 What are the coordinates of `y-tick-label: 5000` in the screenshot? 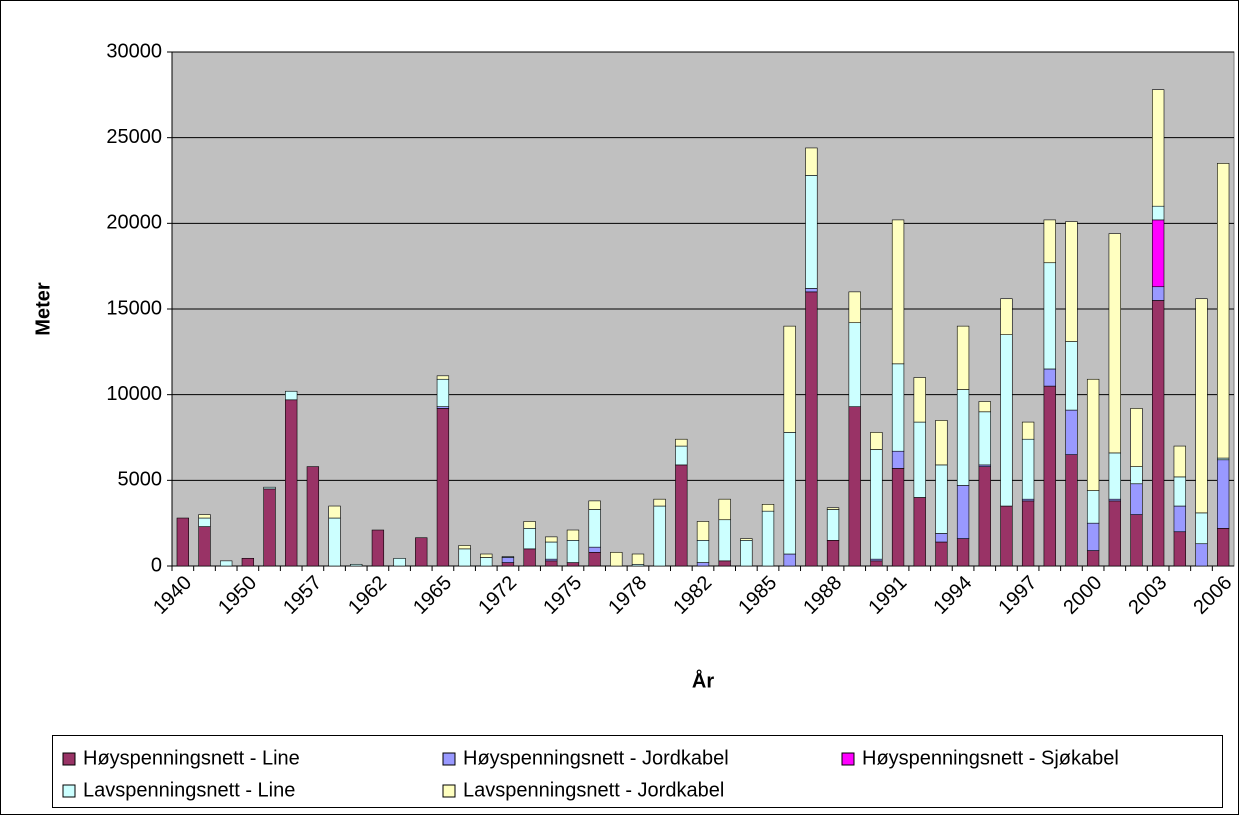 It's located at (140, 480).